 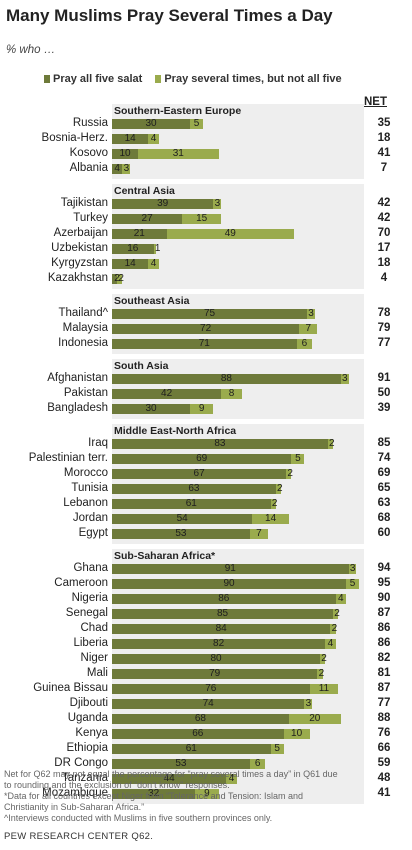 I want to click on country-label: Cameroon, so click(x=81, y=583).